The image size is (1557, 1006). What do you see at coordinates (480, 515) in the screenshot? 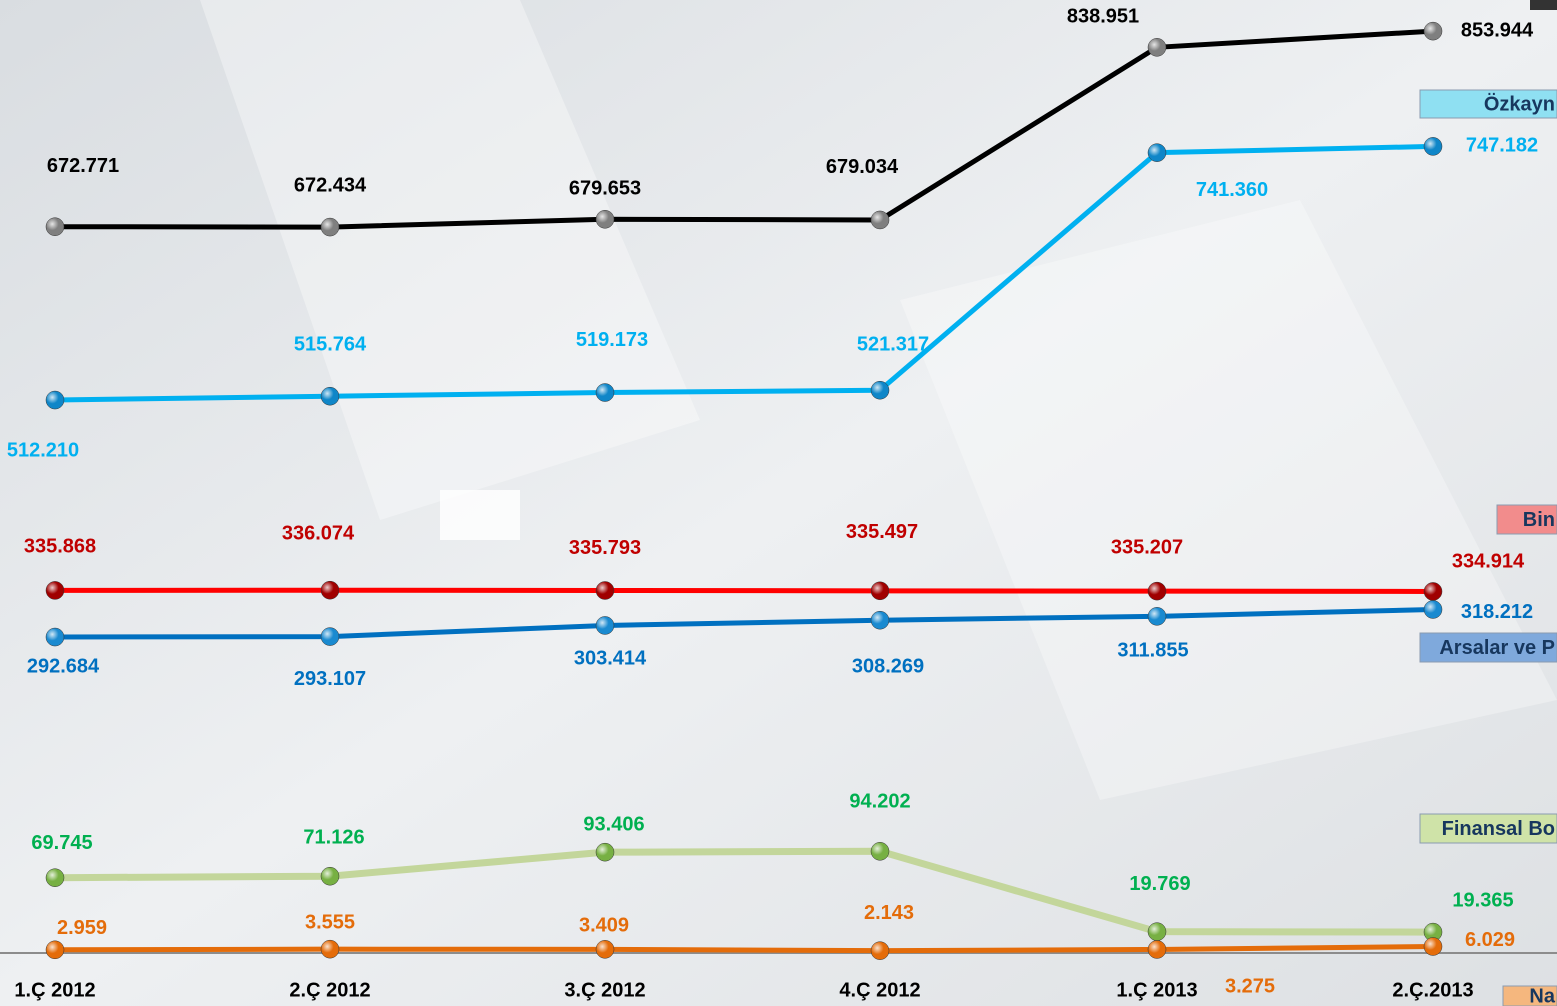
I see `background-shape` at bounding box center [480, 515].